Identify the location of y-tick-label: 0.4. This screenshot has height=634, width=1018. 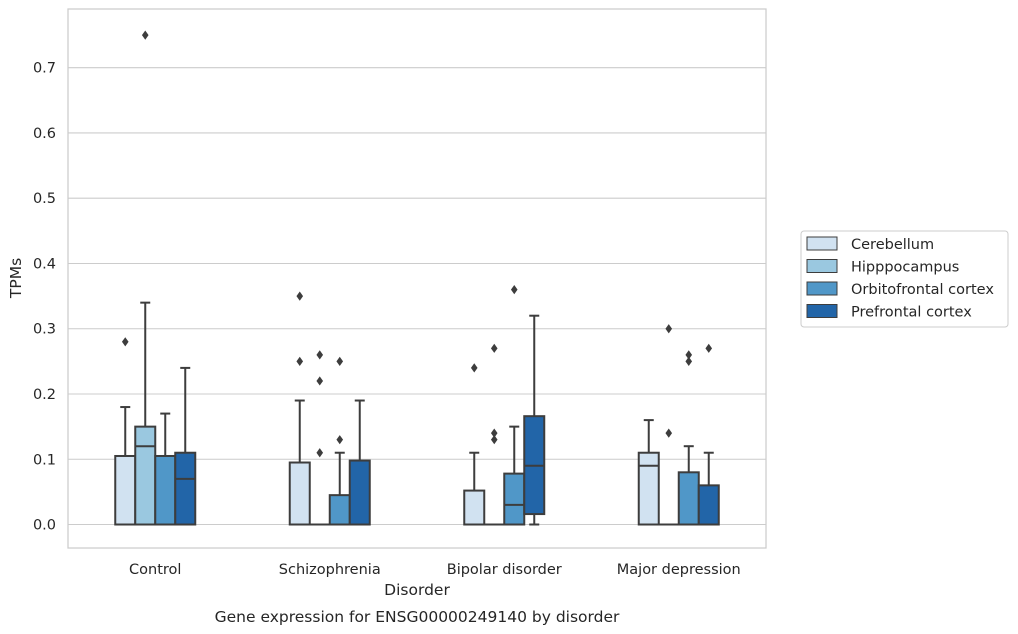
(44, 264).